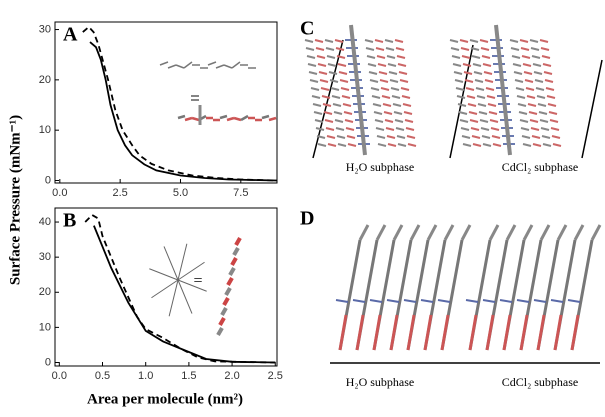  I want to click on plot-frame, so click(166, 102).